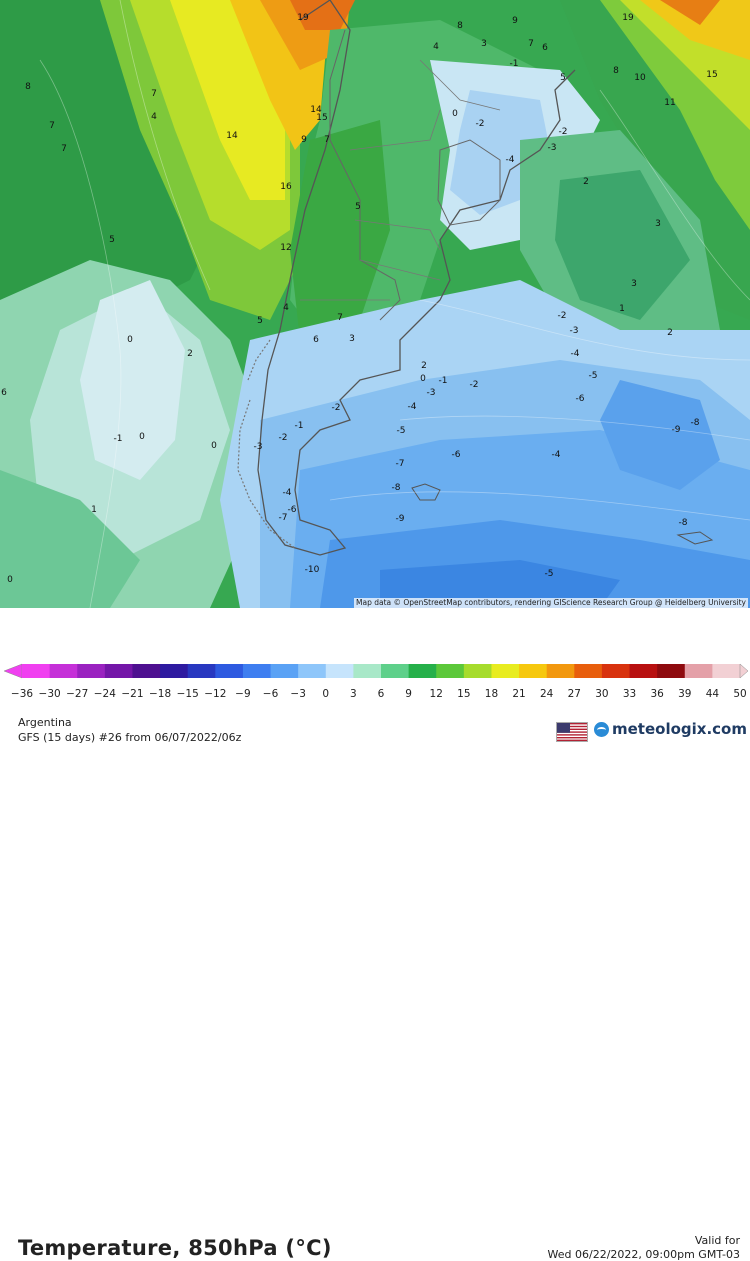  What do you see at coordinates (270, 694) in the screenshot?
I see `scale-tick-label: −6` at bounding box center [270, 694].